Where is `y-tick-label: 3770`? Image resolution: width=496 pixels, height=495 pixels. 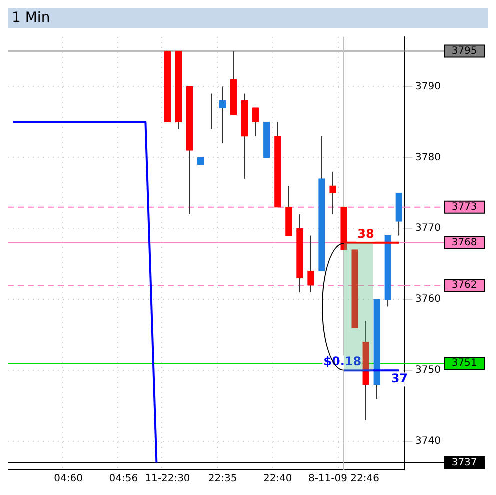
y-tick-label: 3770 is located at coordinates (429, 228).